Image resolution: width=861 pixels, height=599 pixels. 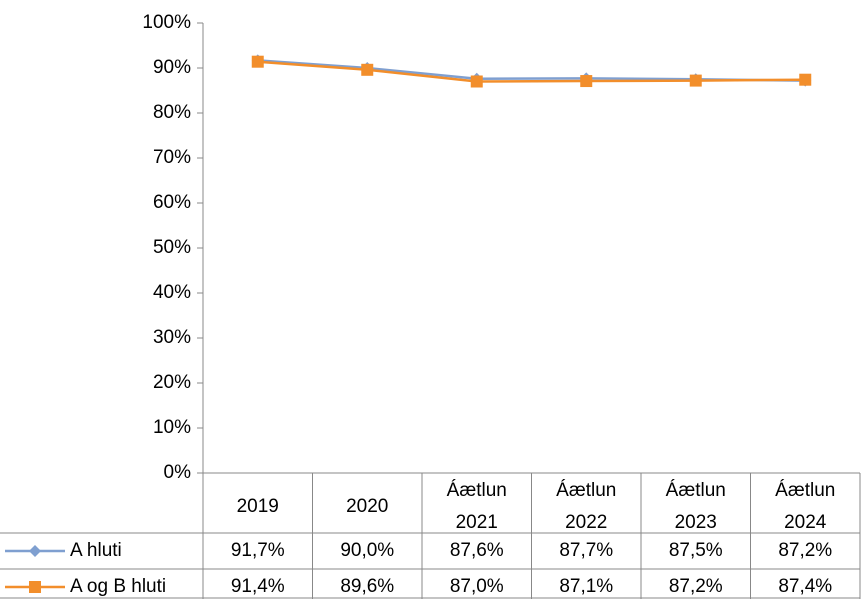 I want to click on y-tick-label: 50%, so click(x=172, y=247).